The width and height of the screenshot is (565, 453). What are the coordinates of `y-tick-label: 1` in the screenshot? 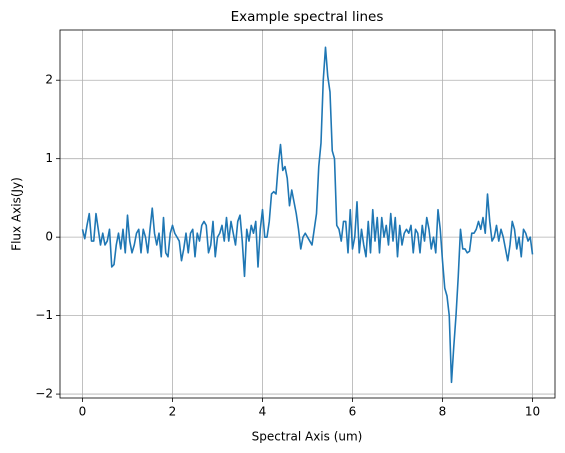 It's located at (49, 158).